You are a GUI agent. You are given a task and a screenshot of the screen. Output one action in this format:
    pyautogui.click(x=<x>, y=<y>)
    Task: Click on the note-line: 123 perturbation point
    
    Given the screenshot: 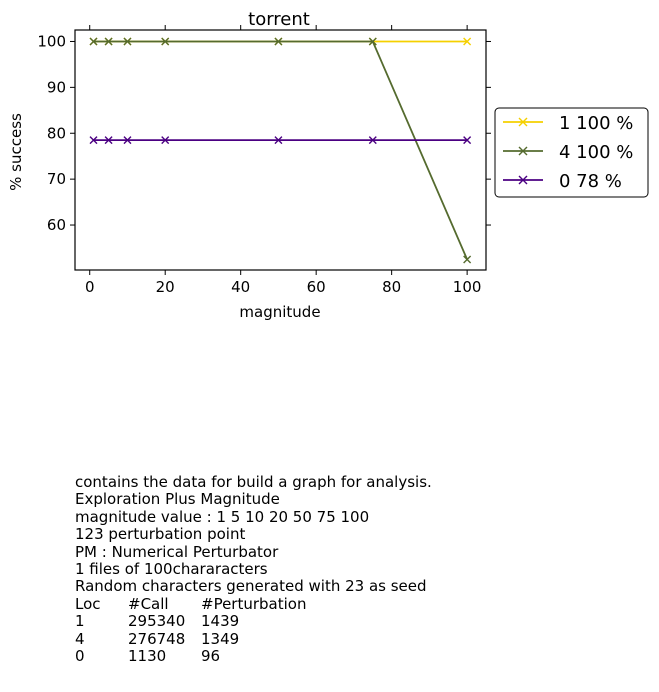 What is the action you would take?
    pyautogui.click(x=160, y=534)
    